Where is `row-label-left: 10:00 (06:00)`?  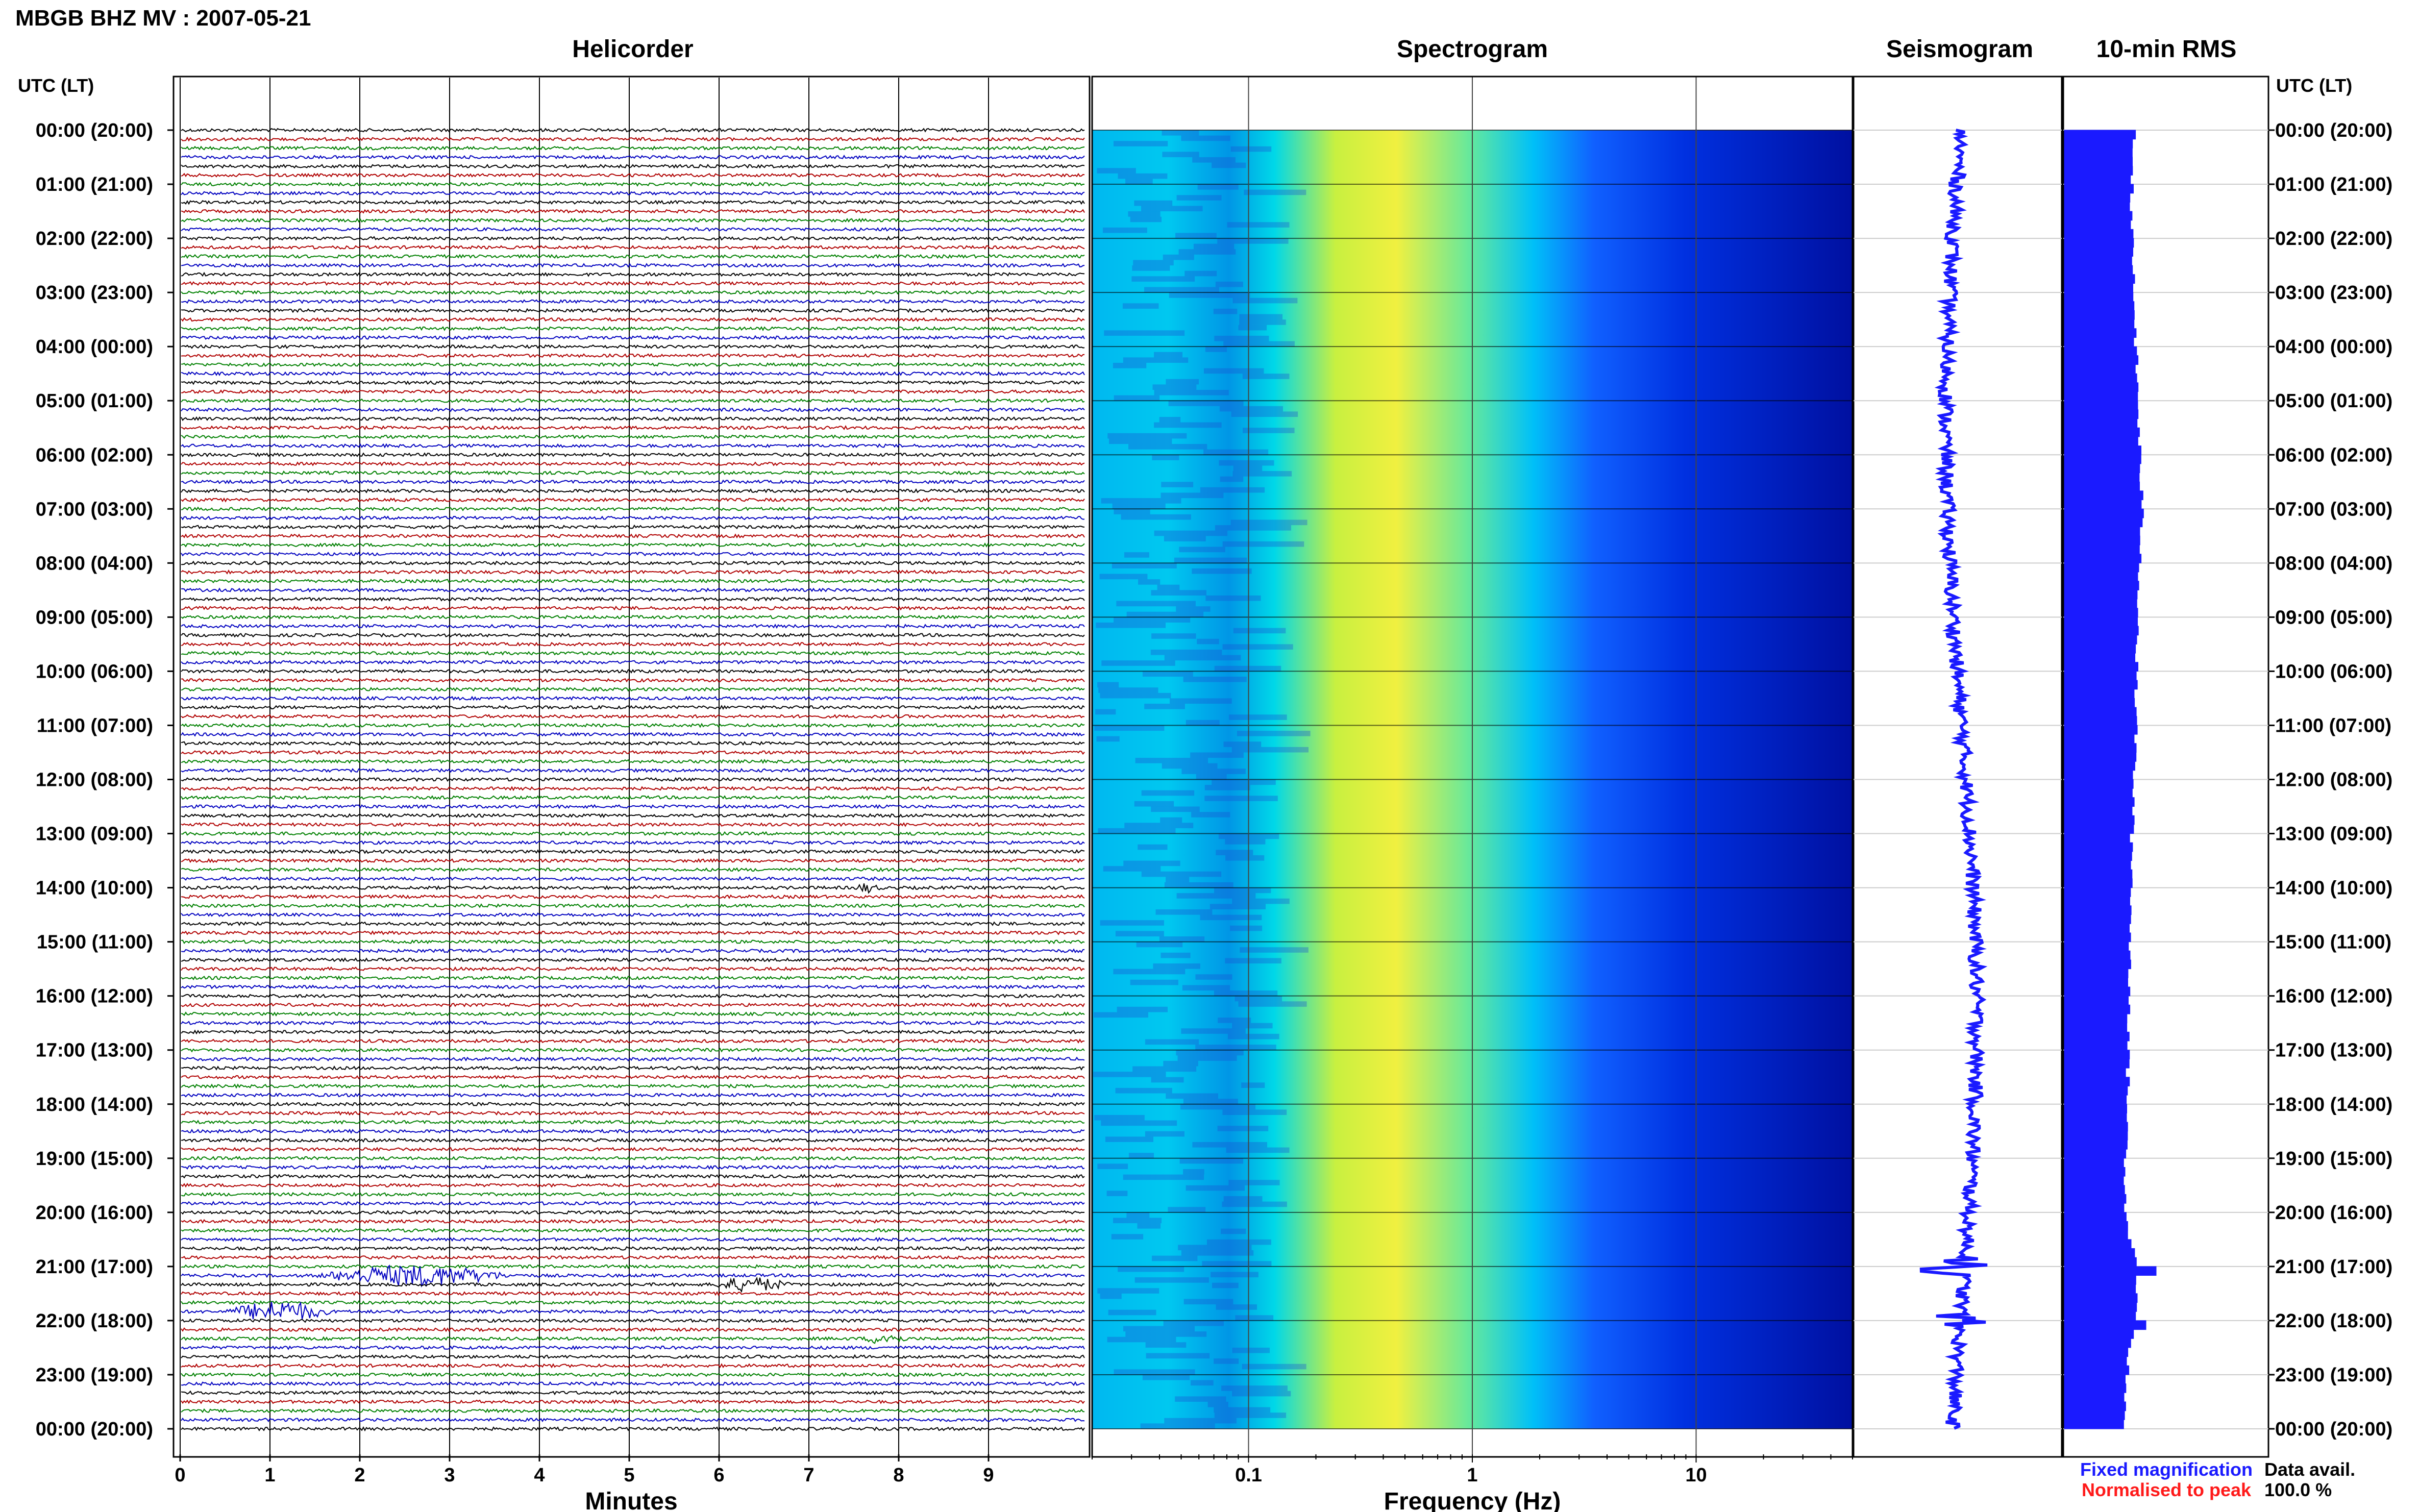 row-label-left: 10:00 (06:00) is located at coordinates (94, 671).